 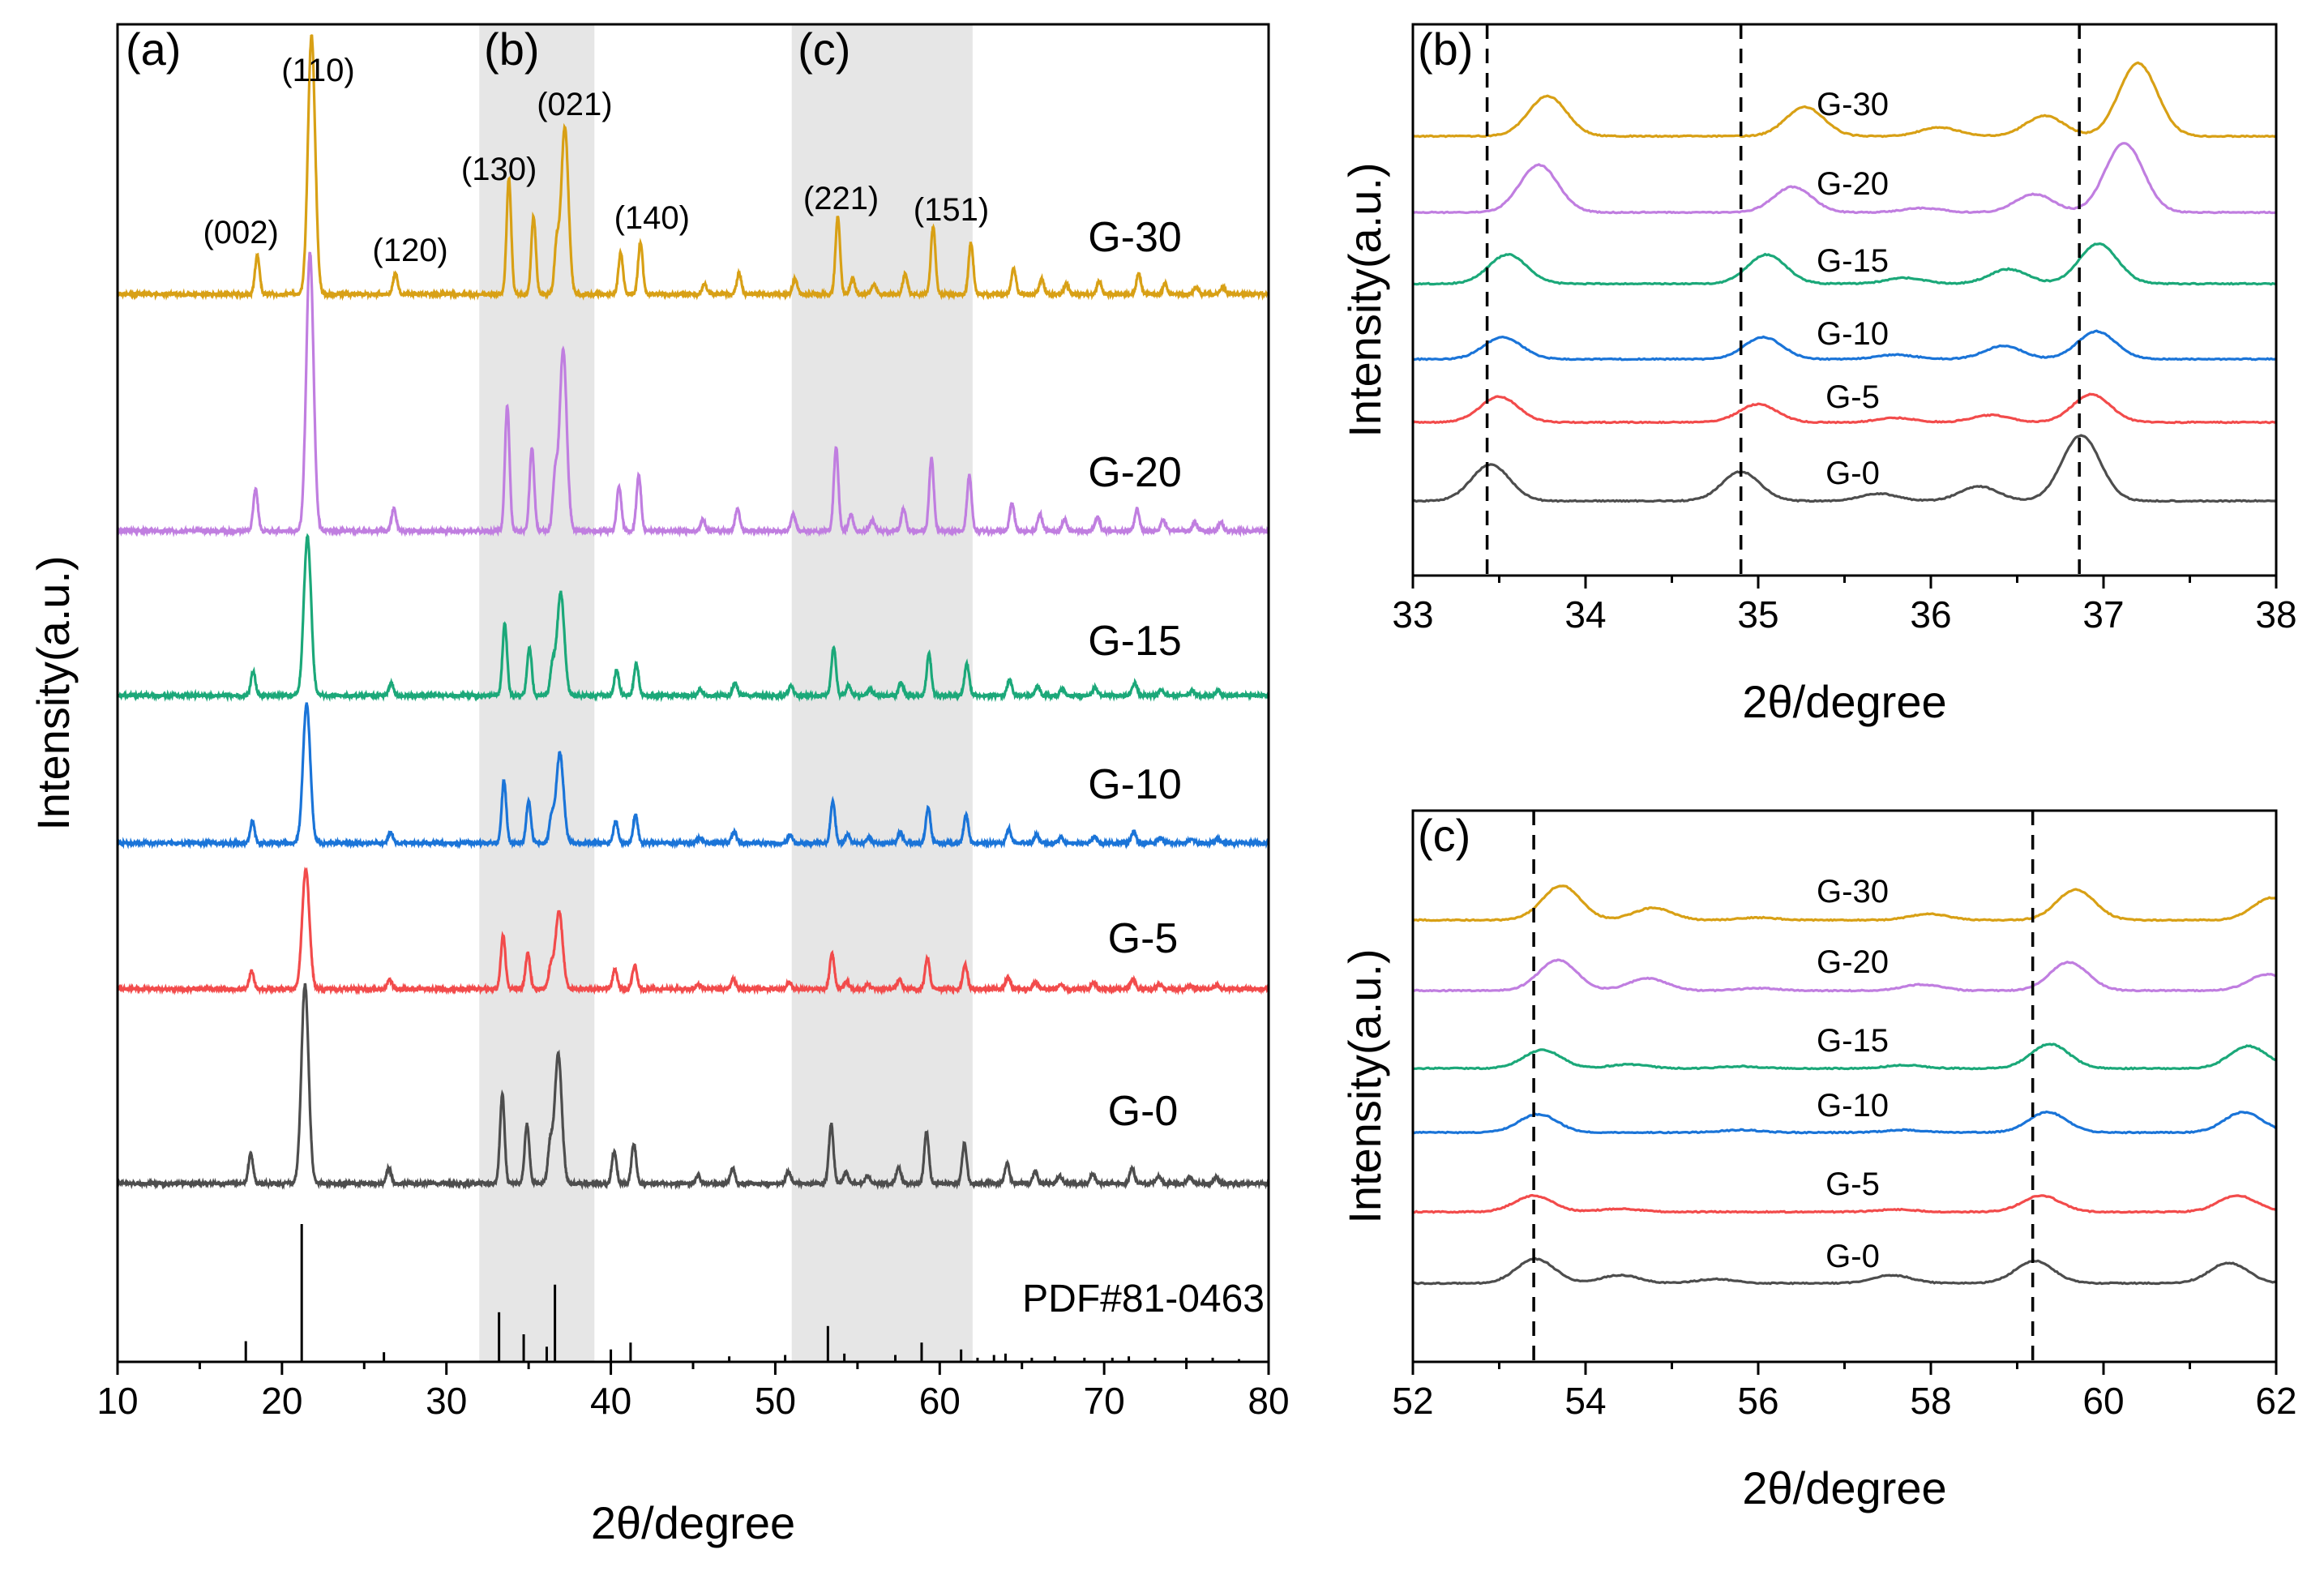 What do you see at coordinates (1757, 614) in the screenshot?
I see `inset-b-x-tick-label: 35` at bounding box center [1757, 614].